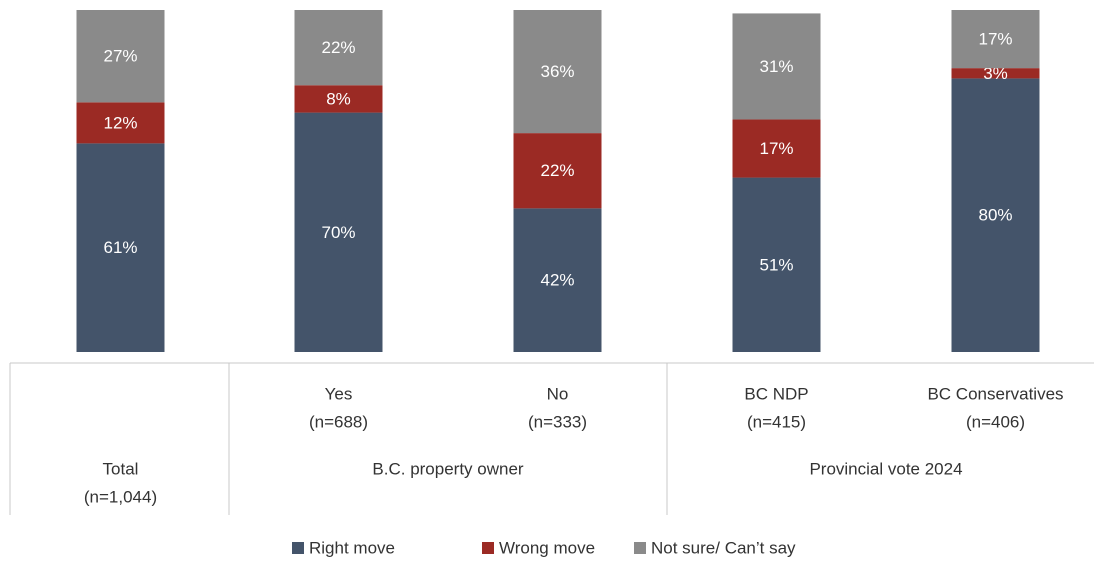 The width and height of the screenshot is (1094, 563). I want to click on sample-size: (n=415), so click(776, 421).